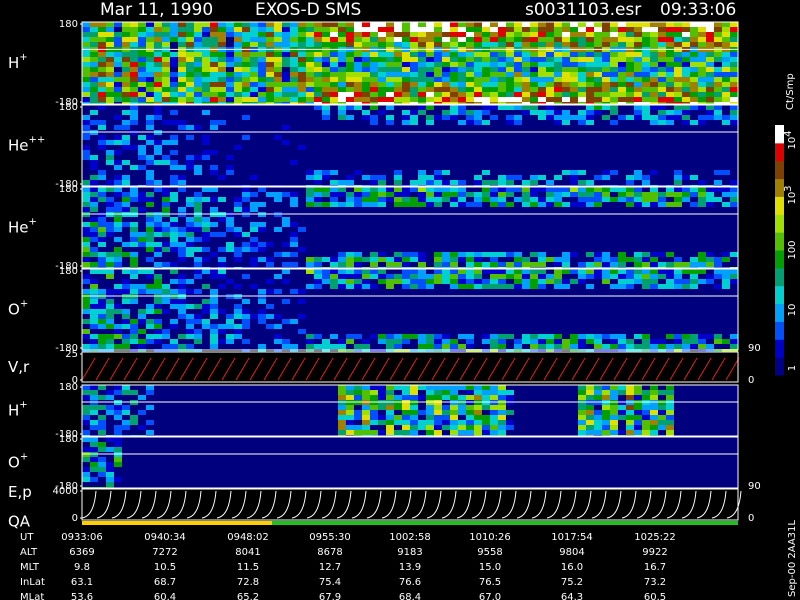 The image size is (800, 600). Describe the element at coordinates (490, 537) in the screenshot. I see `row-value: 1010:26` at that location.